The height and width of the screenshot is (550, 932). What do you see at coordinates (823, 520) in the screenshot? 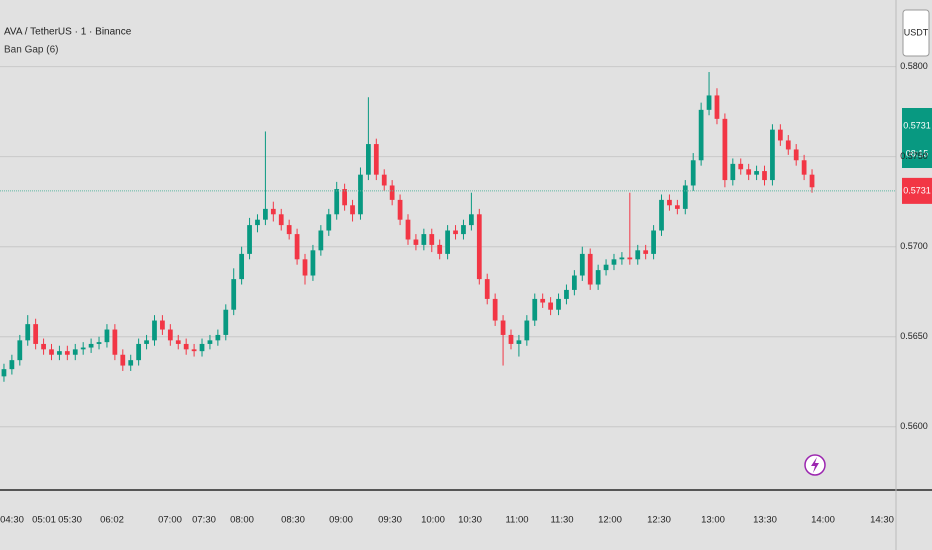
I see `x-tick-label: 14:00` at bounding box center [823, 520].